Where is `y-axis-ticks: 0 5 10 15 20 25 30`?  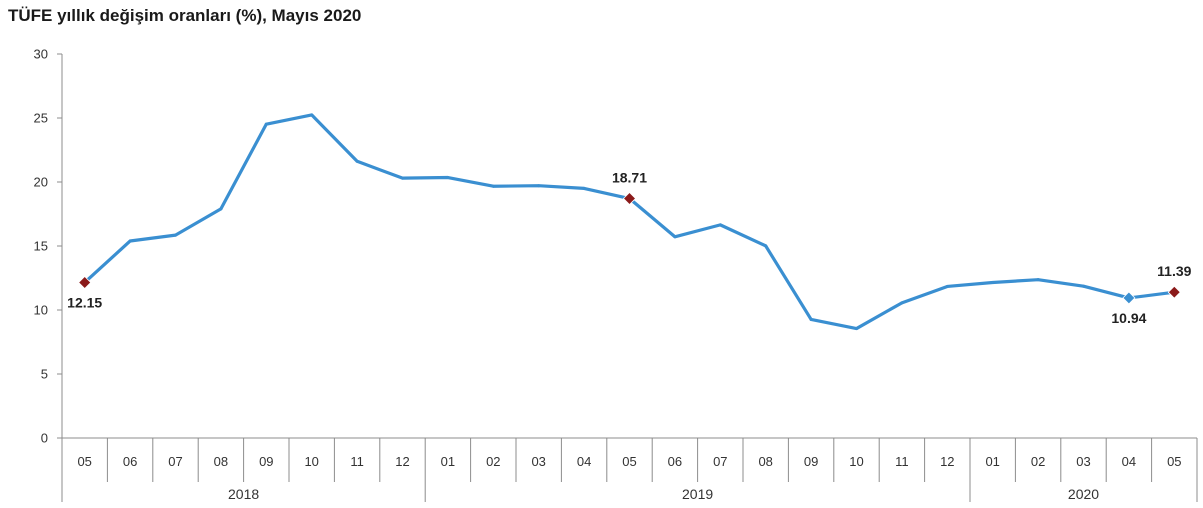 y-axis-ticks: 0 5 10 15 20 25 30 is located at coordinates (48, 246).